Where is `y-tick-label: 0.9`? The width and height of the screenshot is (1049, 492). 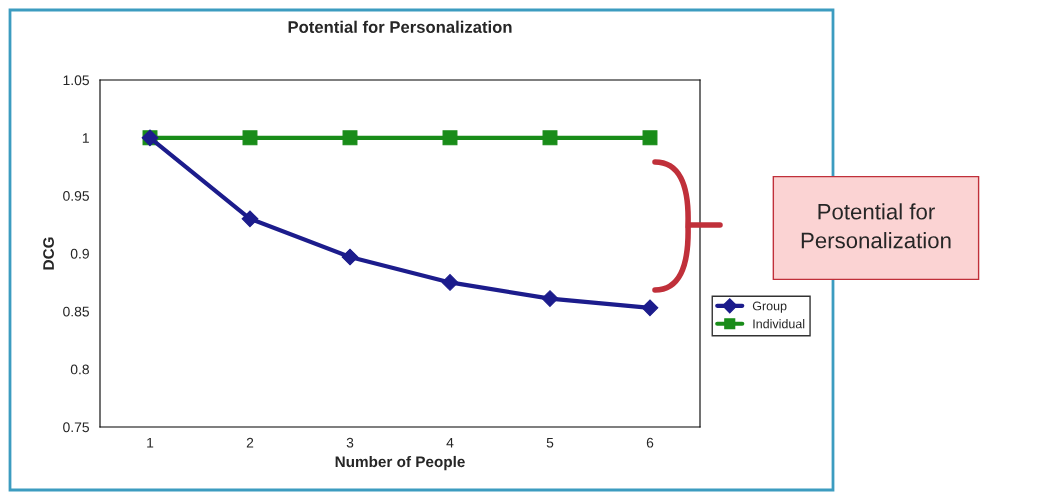 y-tick-label: 0.9 is located at coordinates (79, 253).